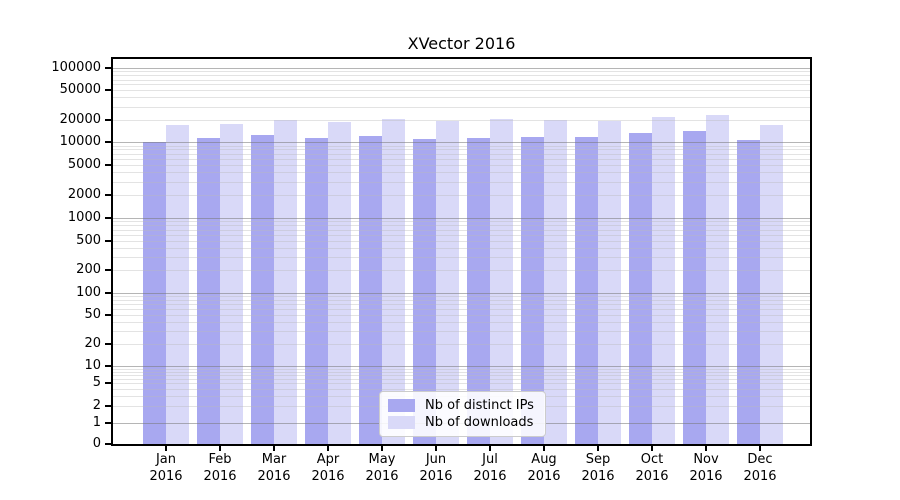 This screenshot has width=900, height=500. What do you see at coordinates (382, 459) in the screenshot?
I see `x-tick-label-line: May` at bounding box center [382, 459].